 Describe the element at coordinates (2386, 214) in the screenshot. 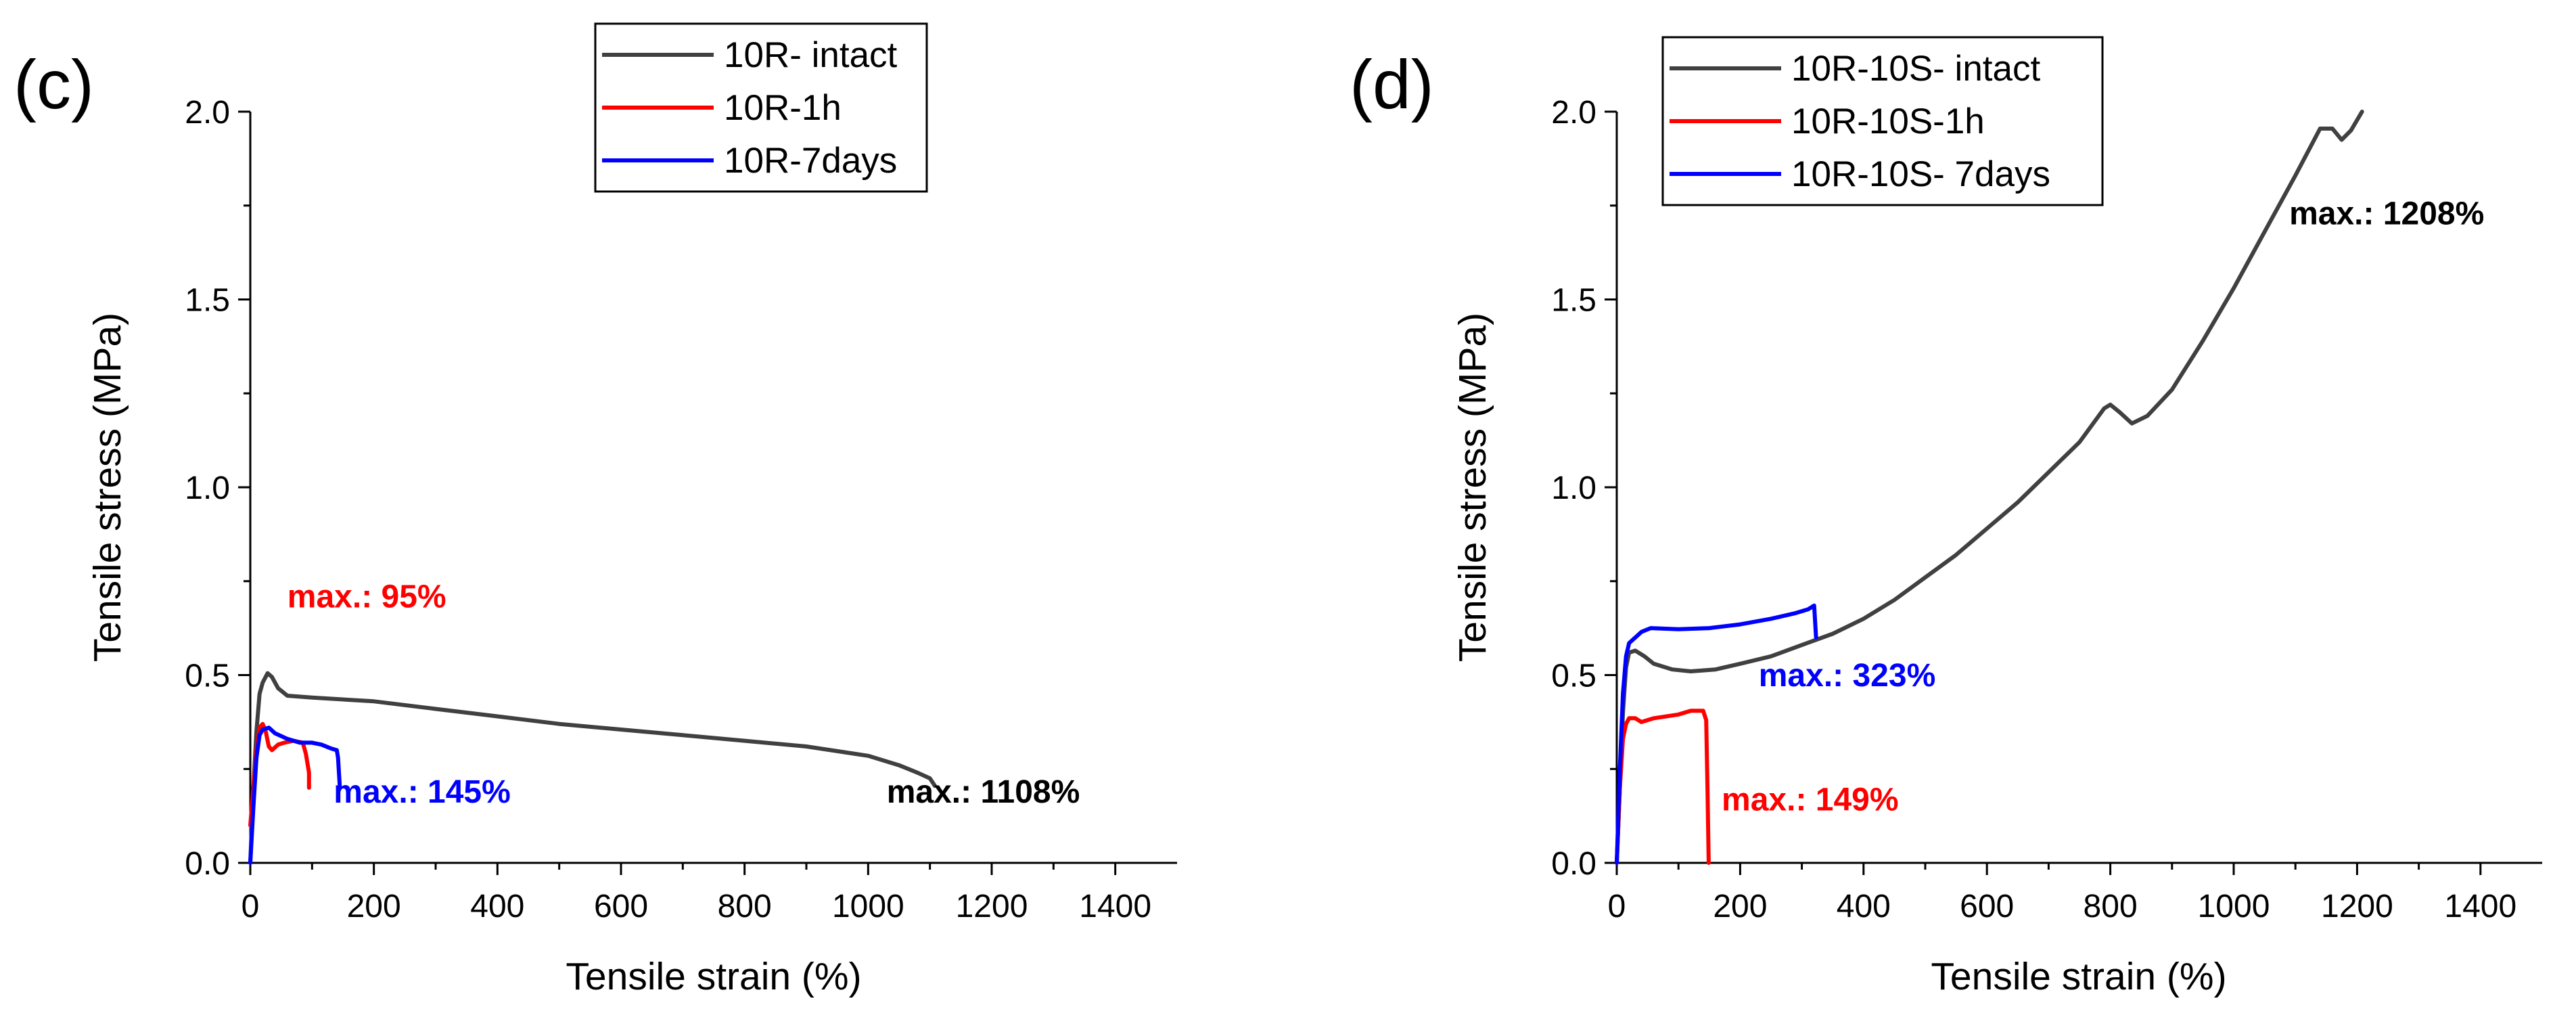

I see `max-strain-annotation: max.: 1208%` at that location.